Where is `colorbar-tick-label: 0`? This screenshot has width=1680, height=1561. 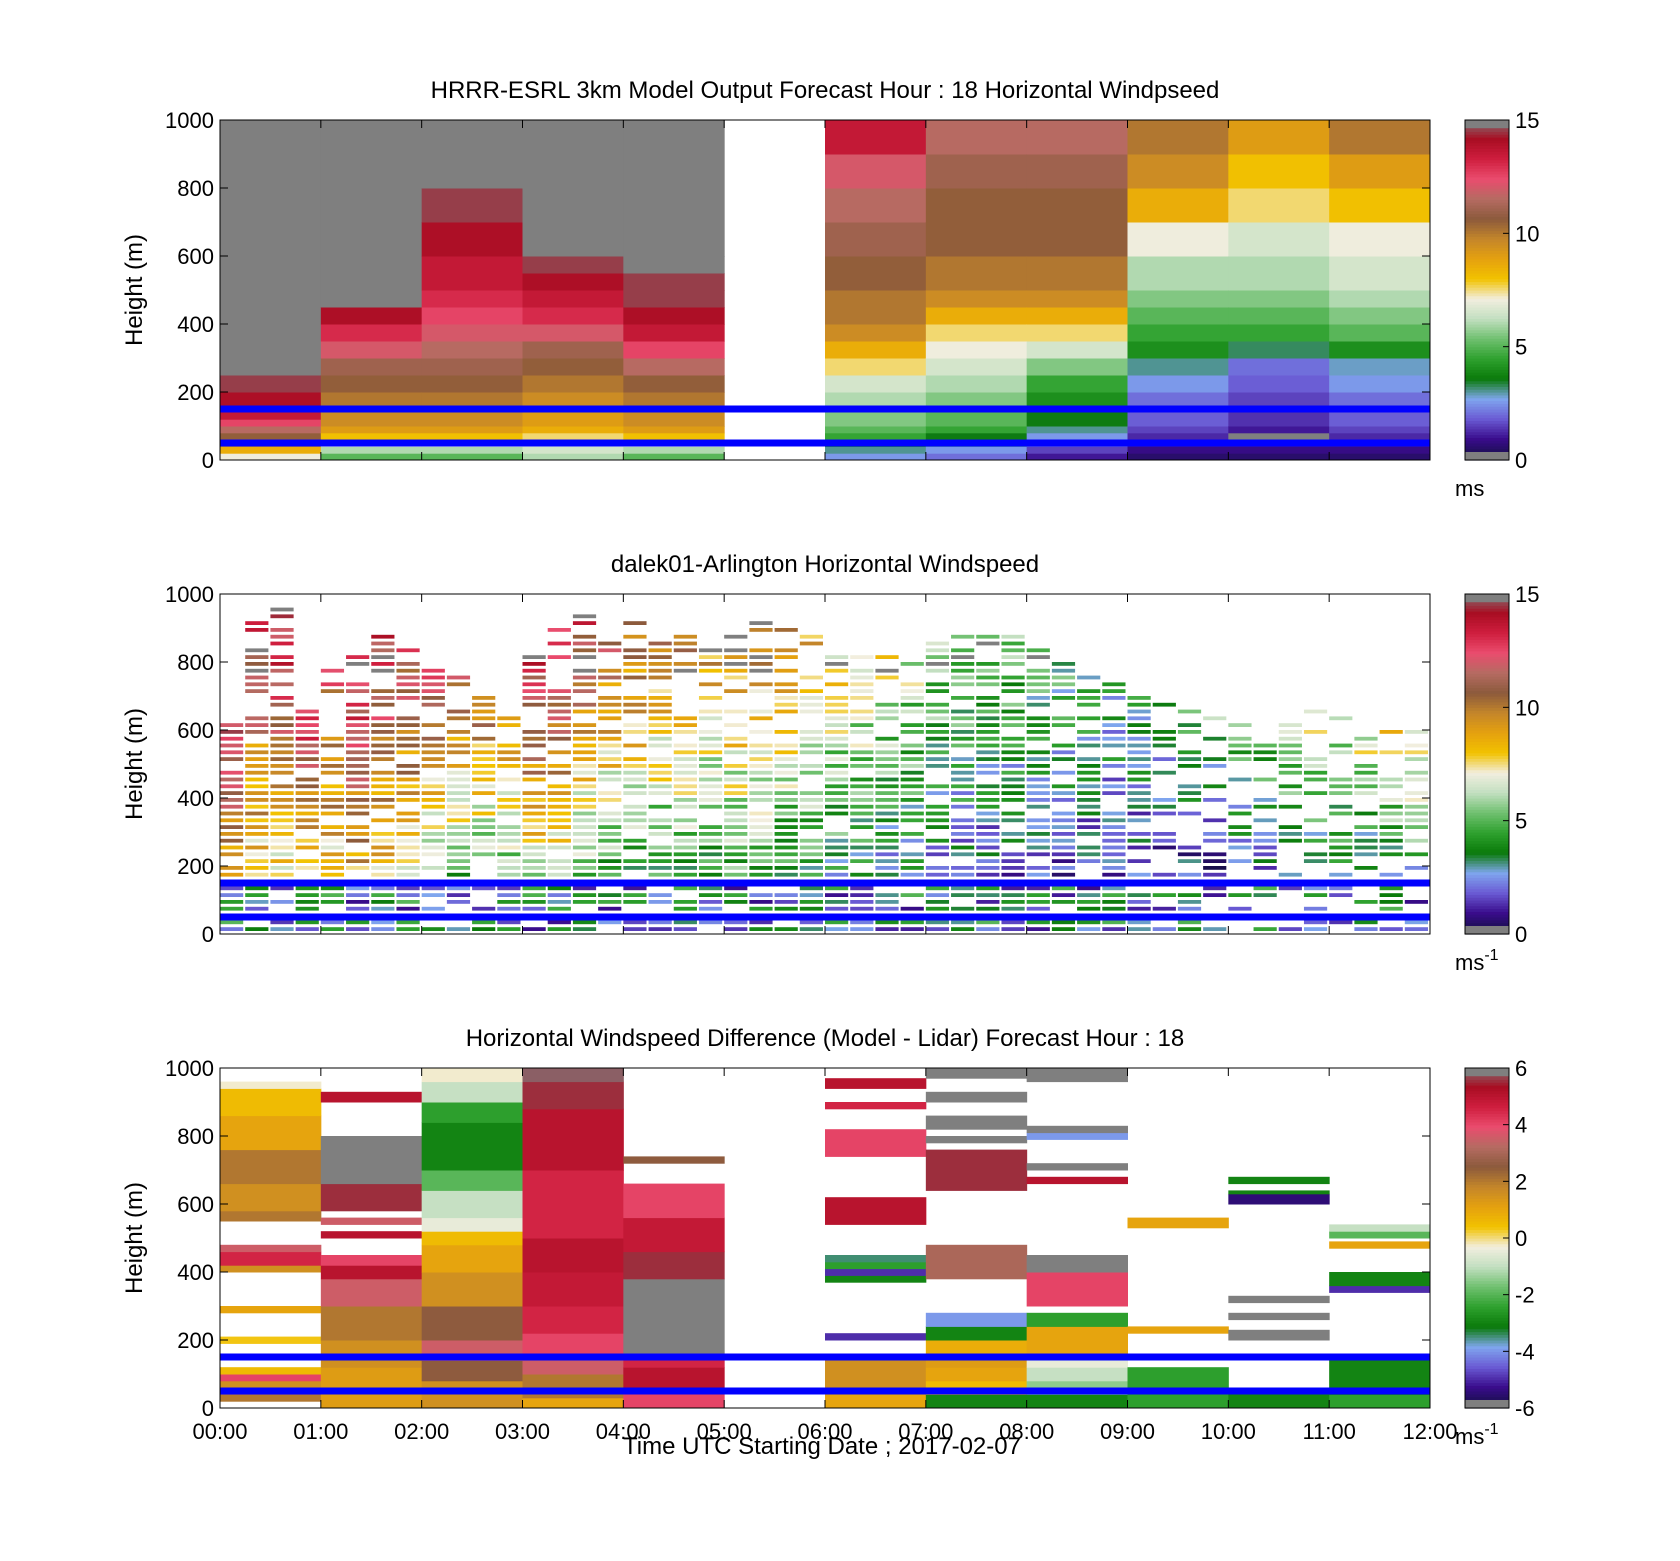 colorbar-tick-label: 0 is located at coordinates (1521, 934).